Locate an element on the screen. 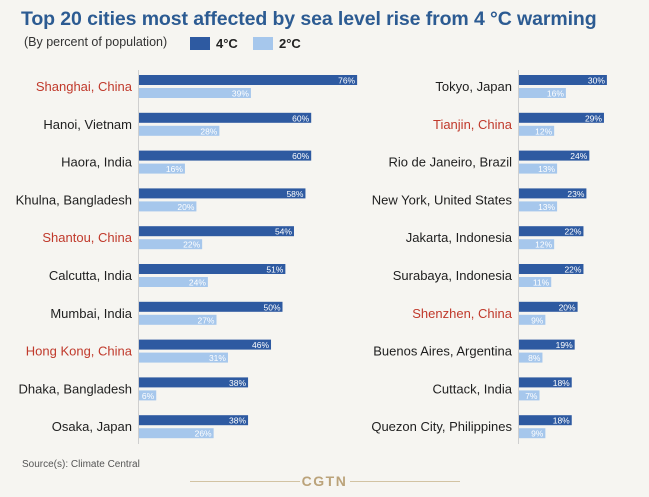  city-label: Khulna, Bangladesh is located at coordinates (74, 199).